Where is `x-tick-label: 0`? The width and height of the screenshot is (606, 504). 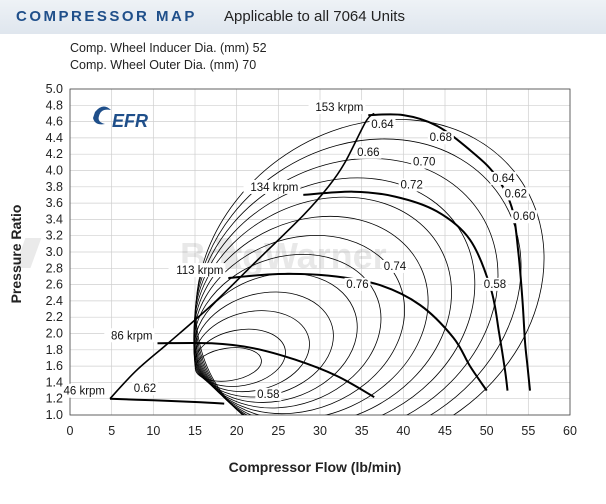 x-tick-label: 0 is located at coordinates (70, 431).